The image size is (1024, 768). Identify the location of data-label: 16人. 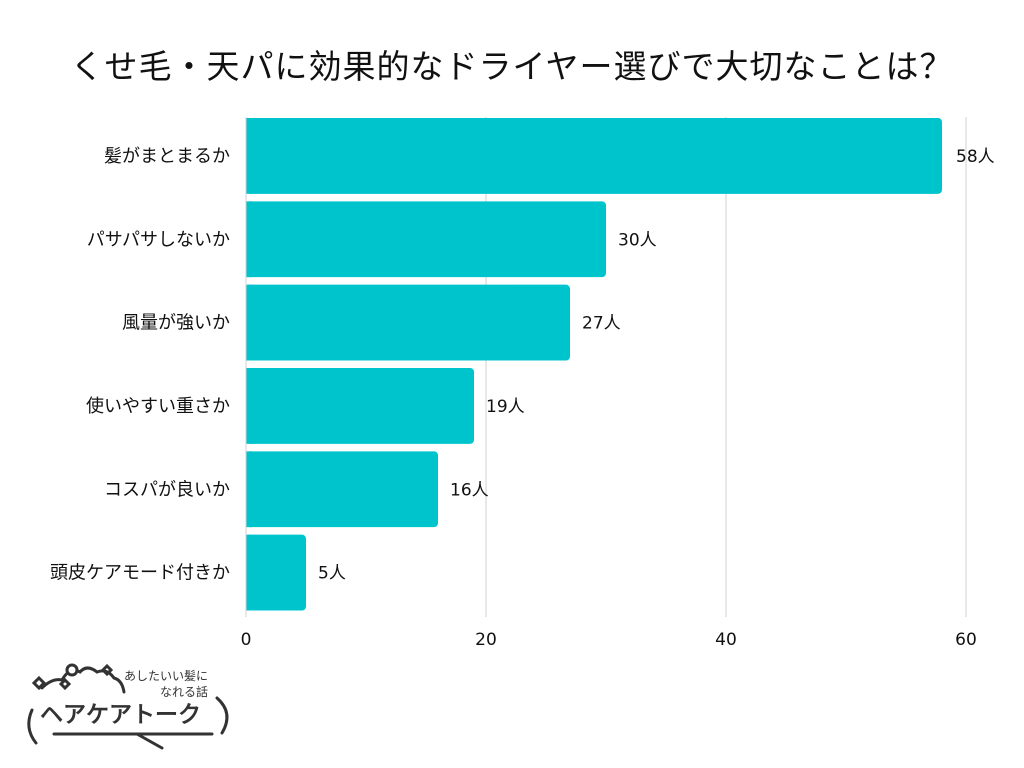
(469, 490).